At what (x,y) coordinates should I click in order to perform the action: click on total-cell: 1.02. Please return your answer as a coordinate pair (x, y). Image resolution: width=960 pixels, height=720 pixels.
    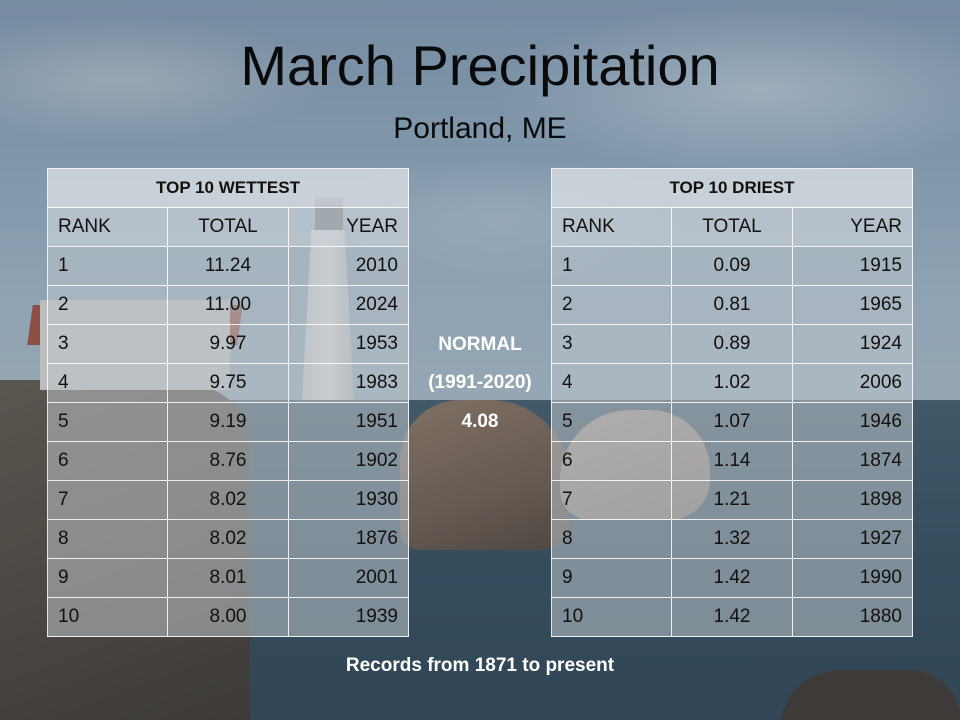
    Looking at the image, I should click on (732, 383).